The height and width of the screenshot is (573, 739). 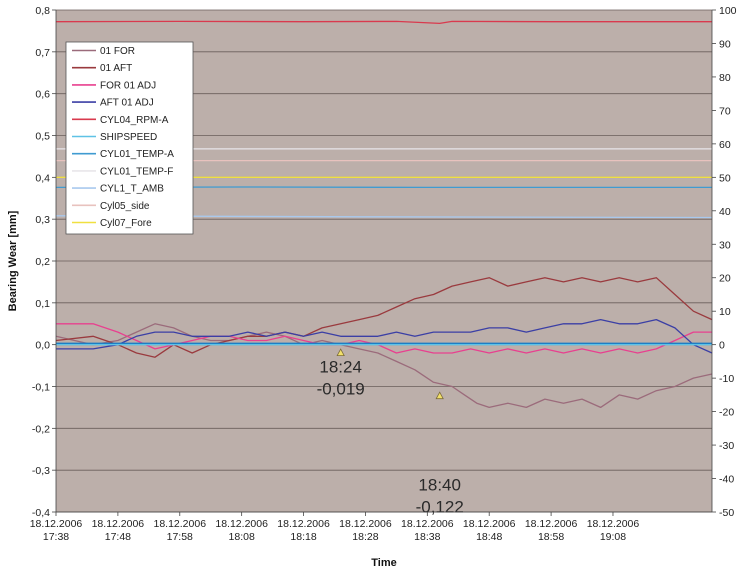 What do you see at coordinates (128, 85) in the screenshot?
I see `legend-label: FOR 01 ADJ` at bounding box center [128, 85].